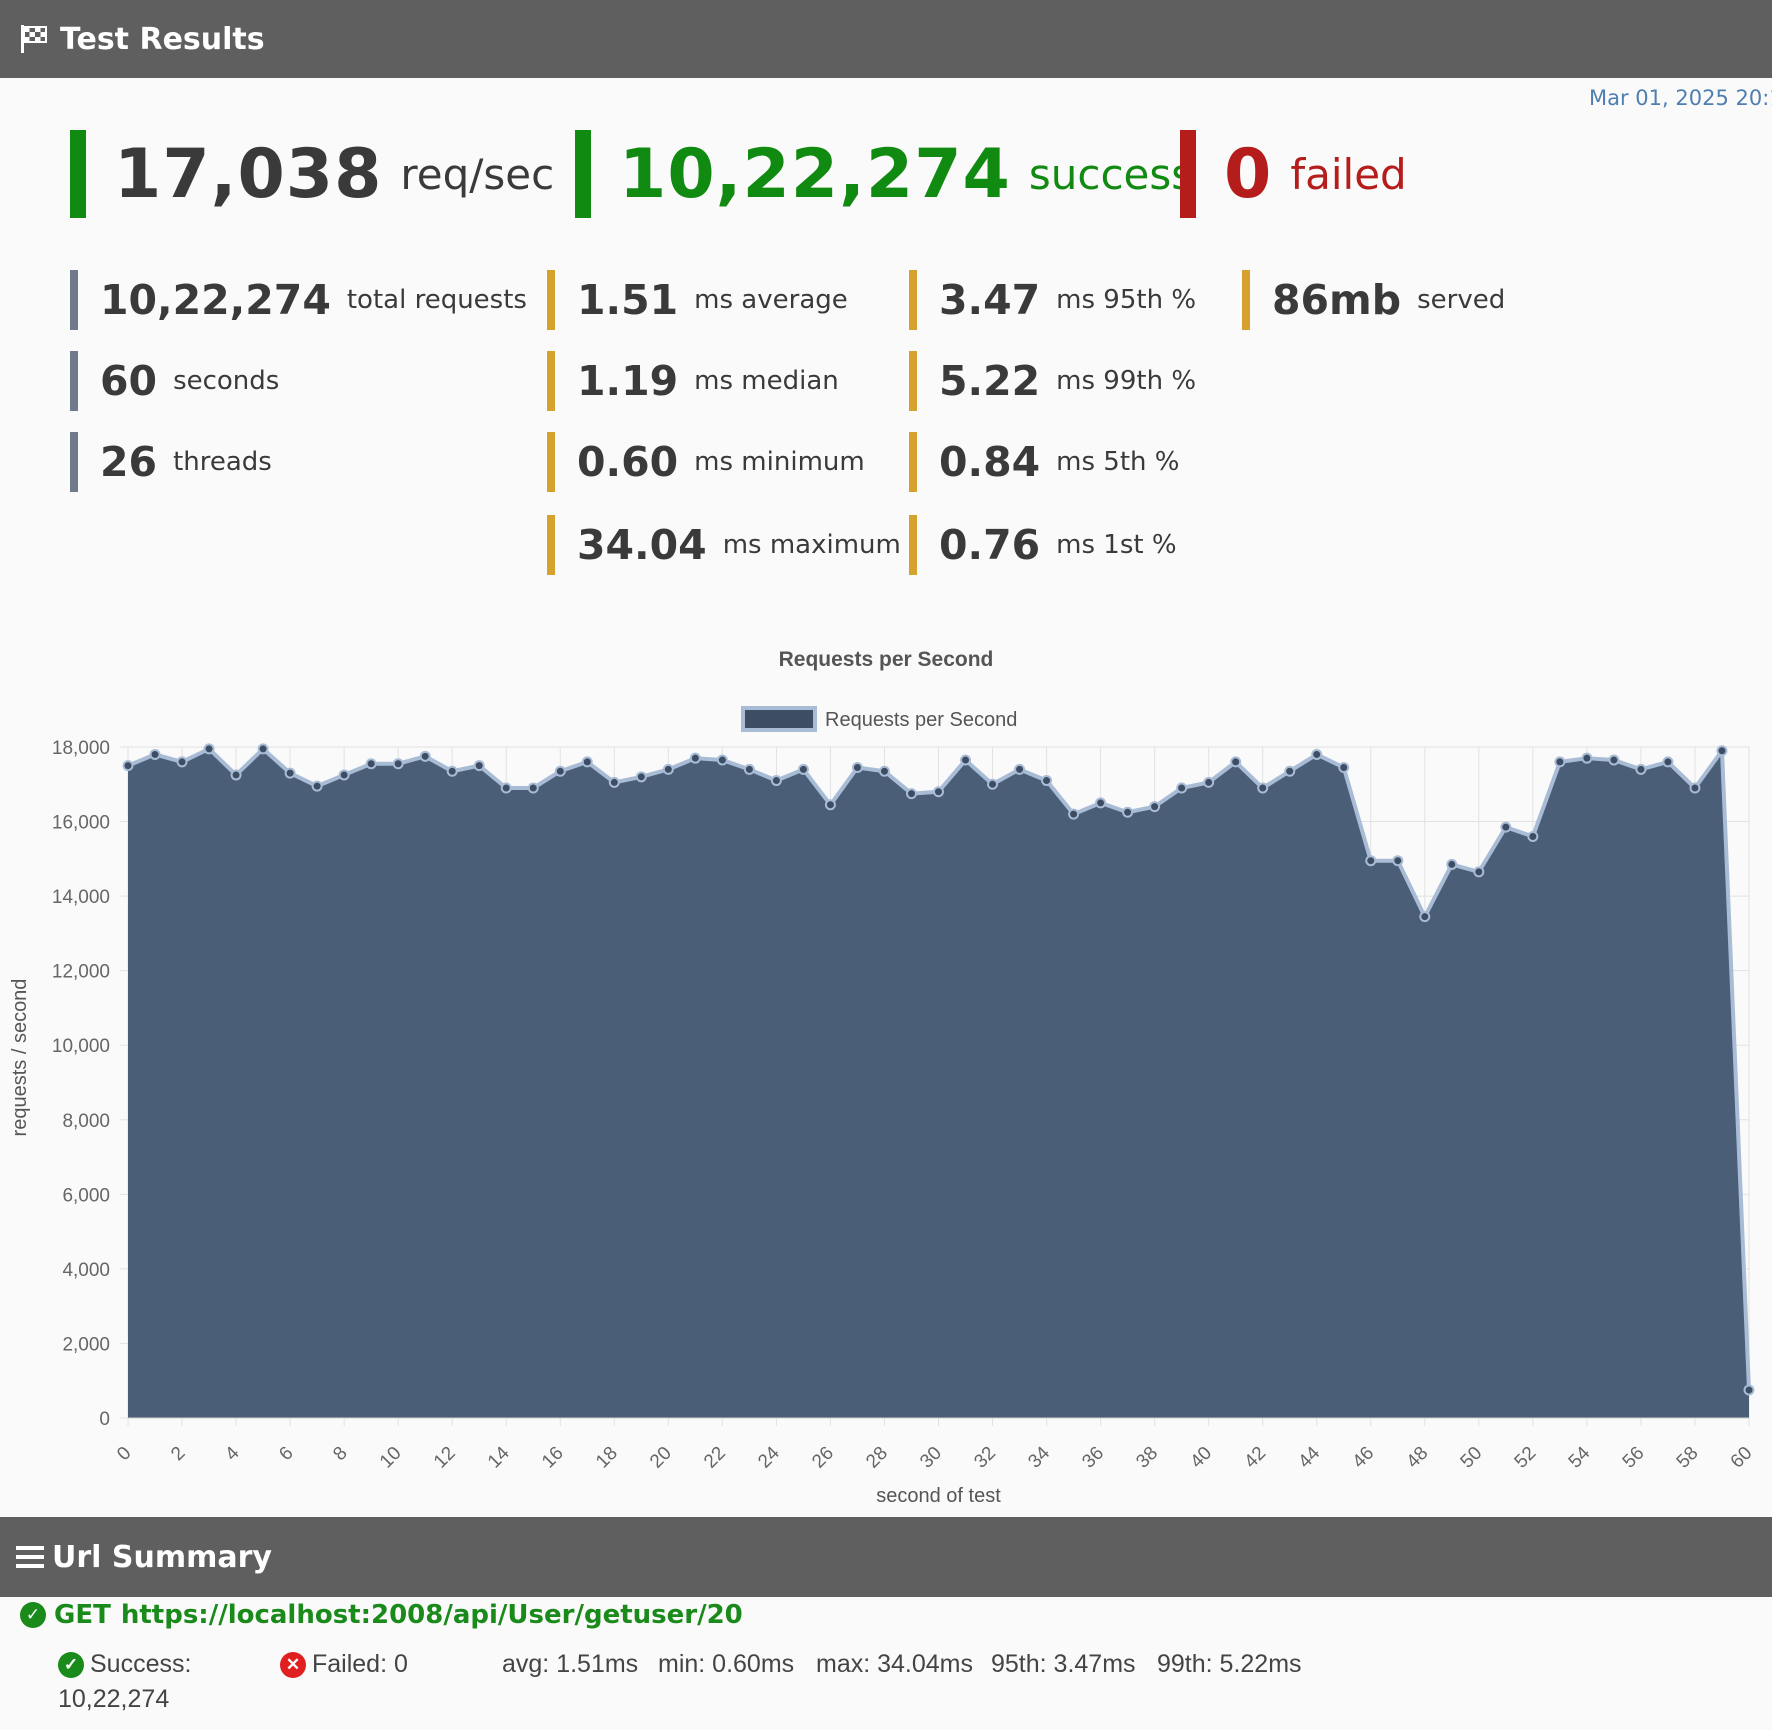 This screenshot has height=1730, width=1772. Describe the element at coordinates (86, 1270) in the screenshot. I see `y-tick-label: 4,000` at that location.